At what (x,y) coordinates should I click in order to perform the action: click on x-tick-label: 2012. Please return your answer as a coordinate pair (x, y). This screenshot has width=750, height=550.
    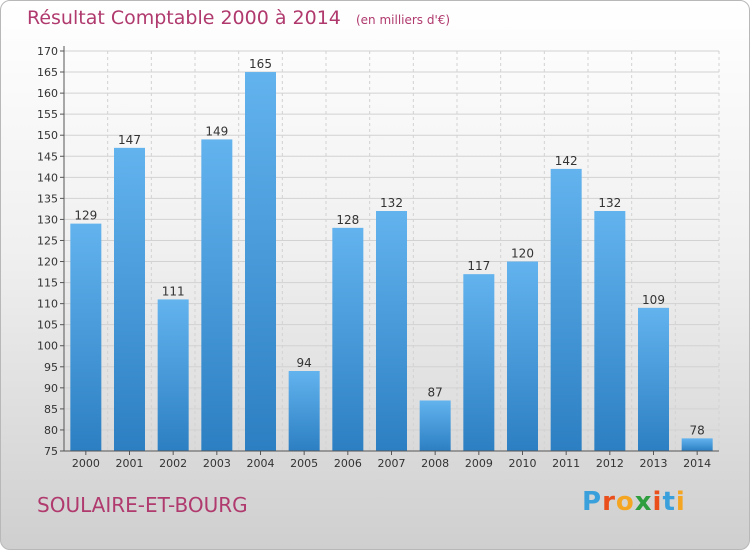
    Looking at the image, I should click on (610, 463).